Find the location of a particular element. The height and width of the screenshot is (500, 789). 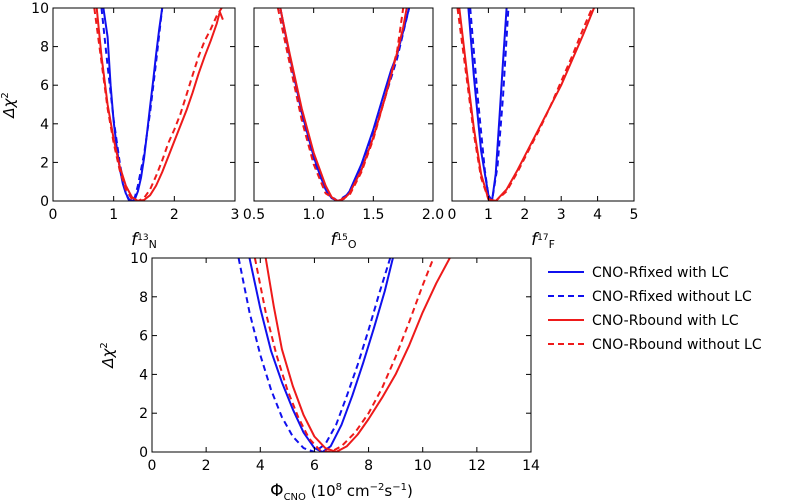

x-tick-label: 0.5 is located at coordinates (254, 215).